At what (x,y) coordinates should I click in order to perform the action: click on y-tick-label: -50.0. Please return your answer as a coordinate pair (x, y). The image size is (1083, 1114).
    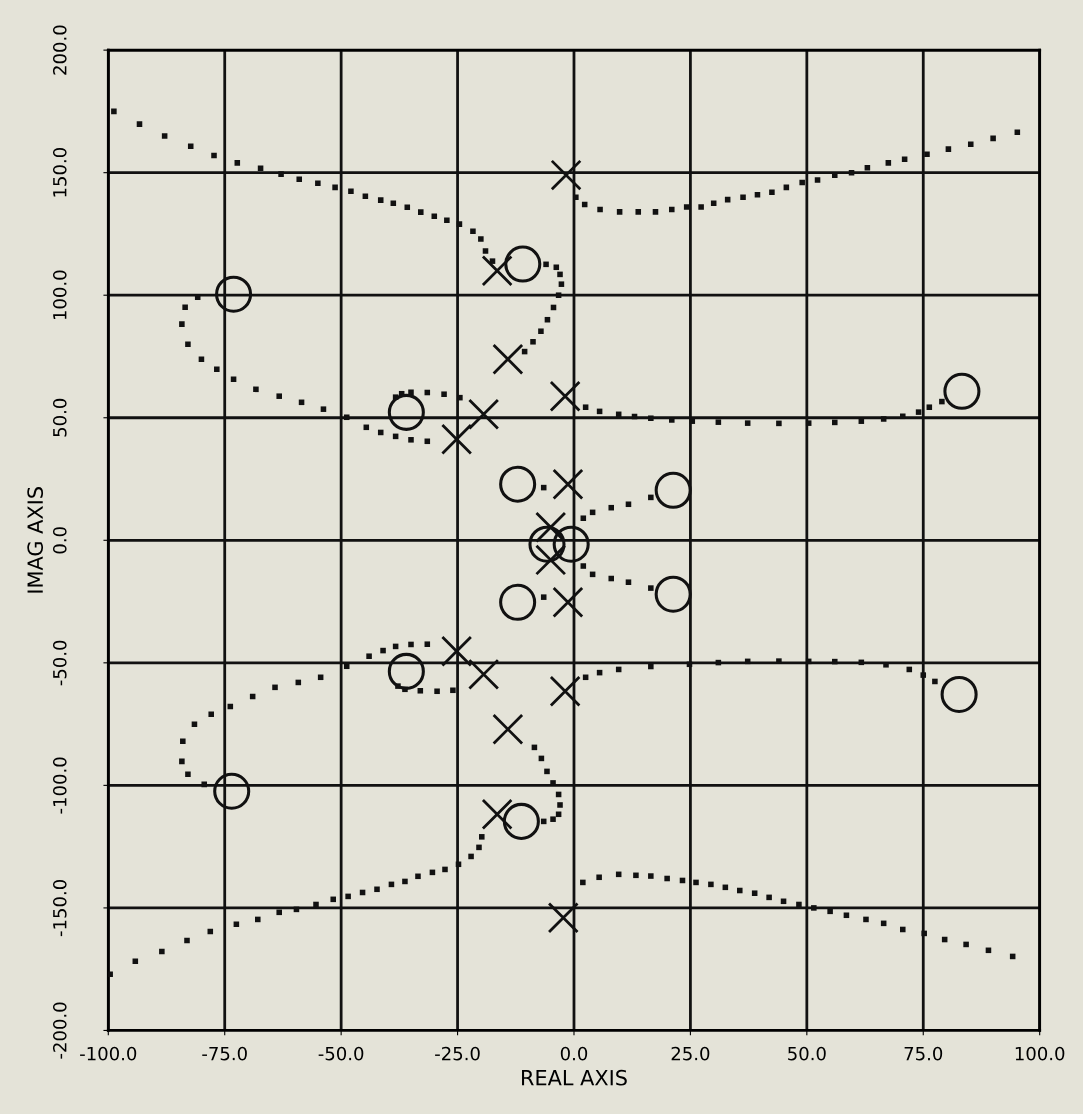
    Looking at the image, I should click on (59, 663).